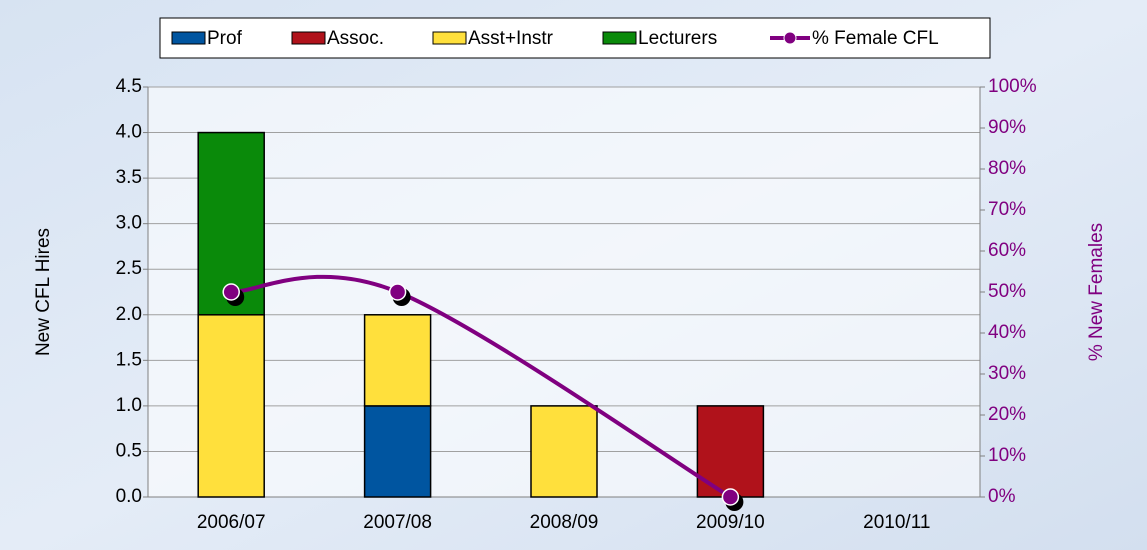 Image resolution: width=1147 pixels, height=550 pixels. Describe the element at coordinates (397, 522) in the screenshot. I see `x-tick-label: 2007/08` at that location.